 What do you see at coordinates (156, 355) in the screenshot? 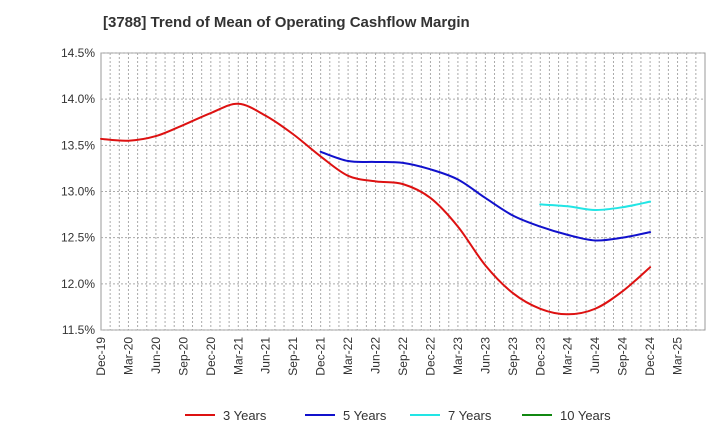
I see `x-tick-label: Jun-20` at bounding box center [156, 355].